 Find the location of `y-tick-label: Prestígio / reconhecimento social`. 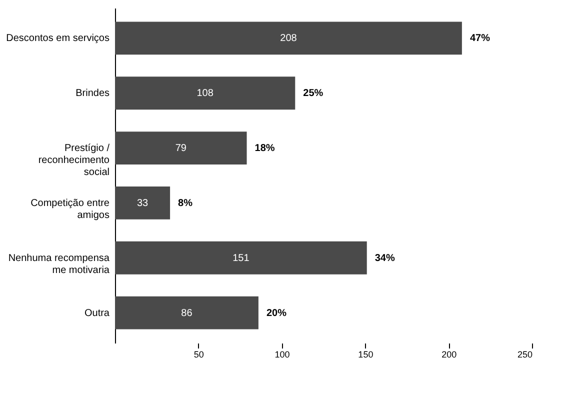

y-tick-label: Prestígio / reconhecimento social is located at coordinates (74, 160).